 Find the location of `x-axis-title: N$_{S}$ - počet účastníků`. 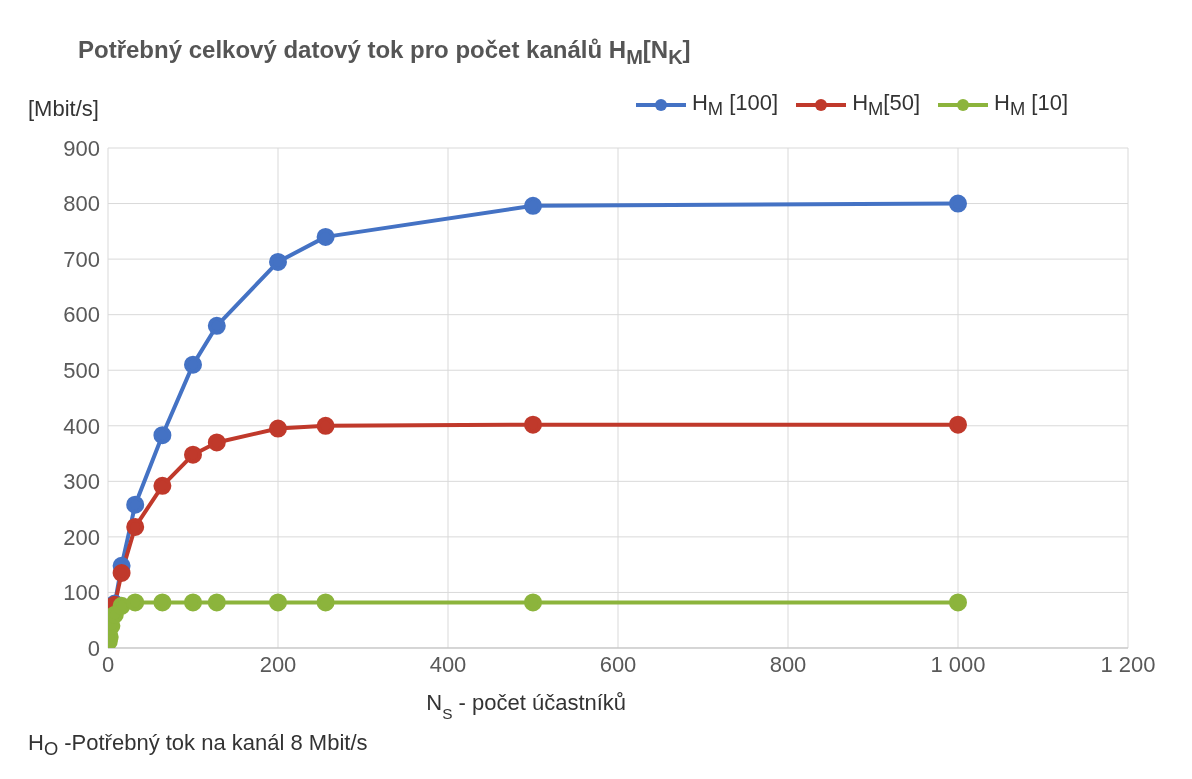

x-axis-title: N$_{S}$ - počet účastníků is located at coordinates (526, 706).